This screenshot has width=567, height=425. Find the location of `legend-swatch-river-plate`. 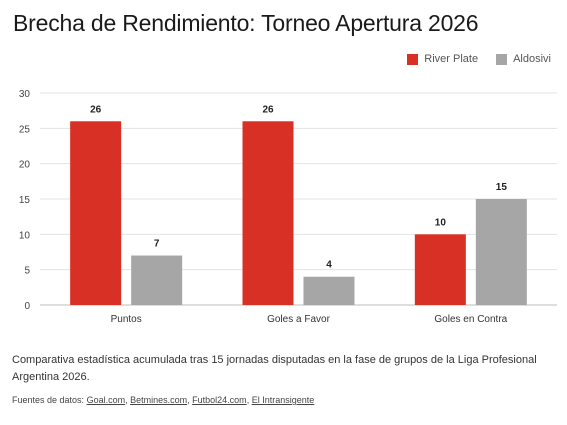

legend-swatch-river-plate is located at coordinates (413, 59).